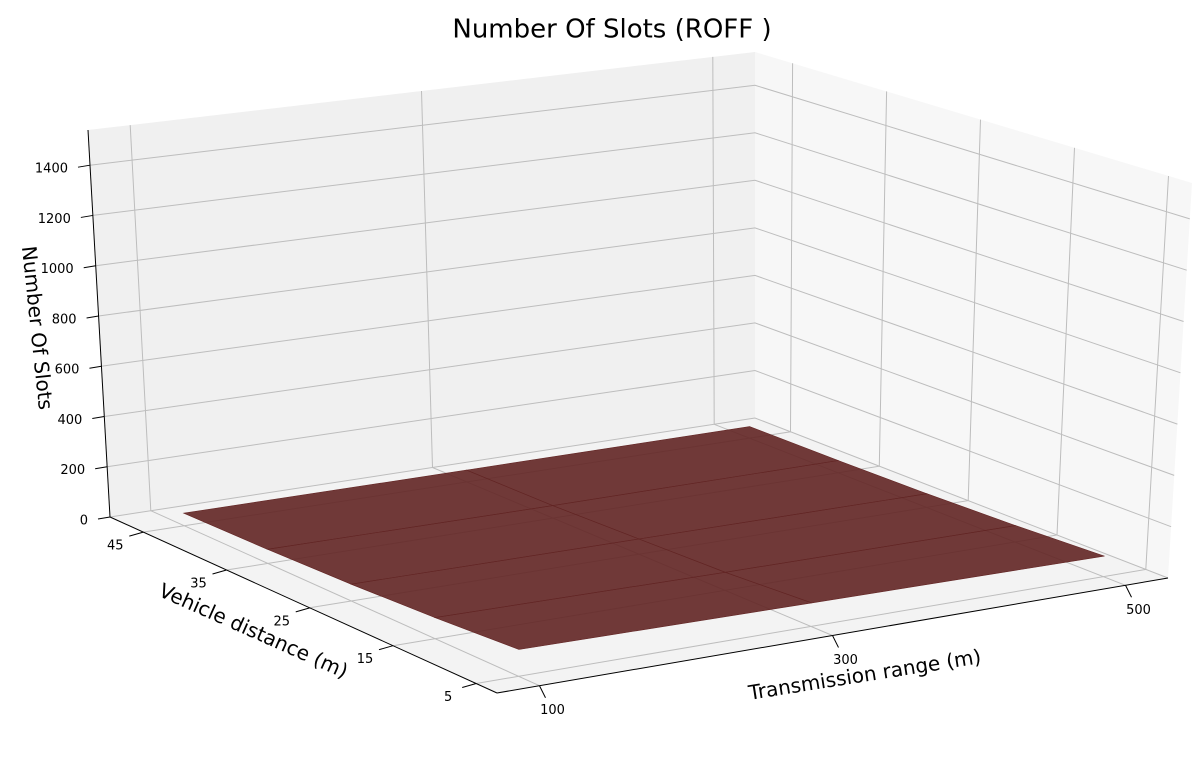 Image resolution: width=1200 pixels, height=758 pixels. What do you see at coordinates (845, 660) in the screenshot?
I see `x-tick-label: 300` at bounding box center [845, 660].